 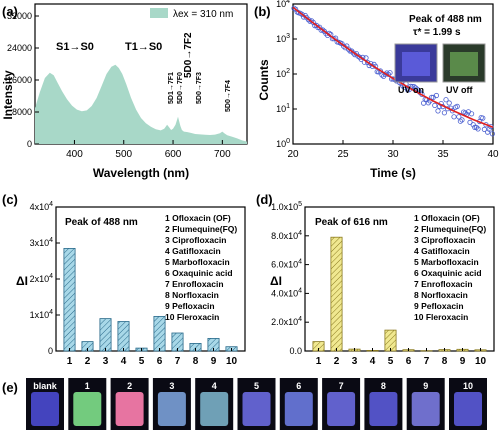 What do you see at coordinates (298, 386) in the screenshot?
I see `photo-label: 6` at bounding box center [298, 386].